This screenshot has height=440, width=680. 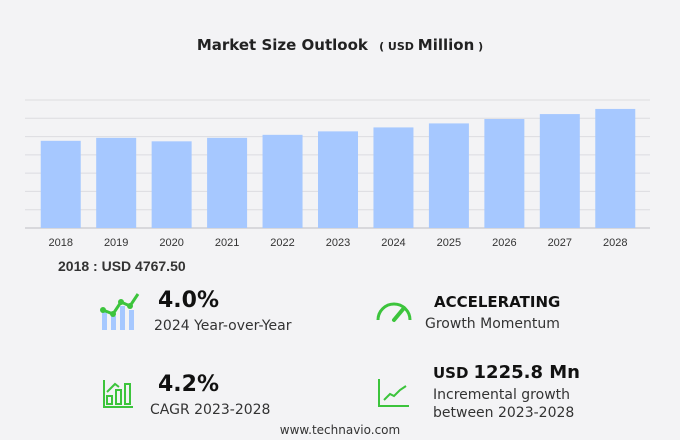 What do you see at coordinates (481, 46) in the screenshot?
I see `unit-suffix: )` at bounding box center [481, 46].